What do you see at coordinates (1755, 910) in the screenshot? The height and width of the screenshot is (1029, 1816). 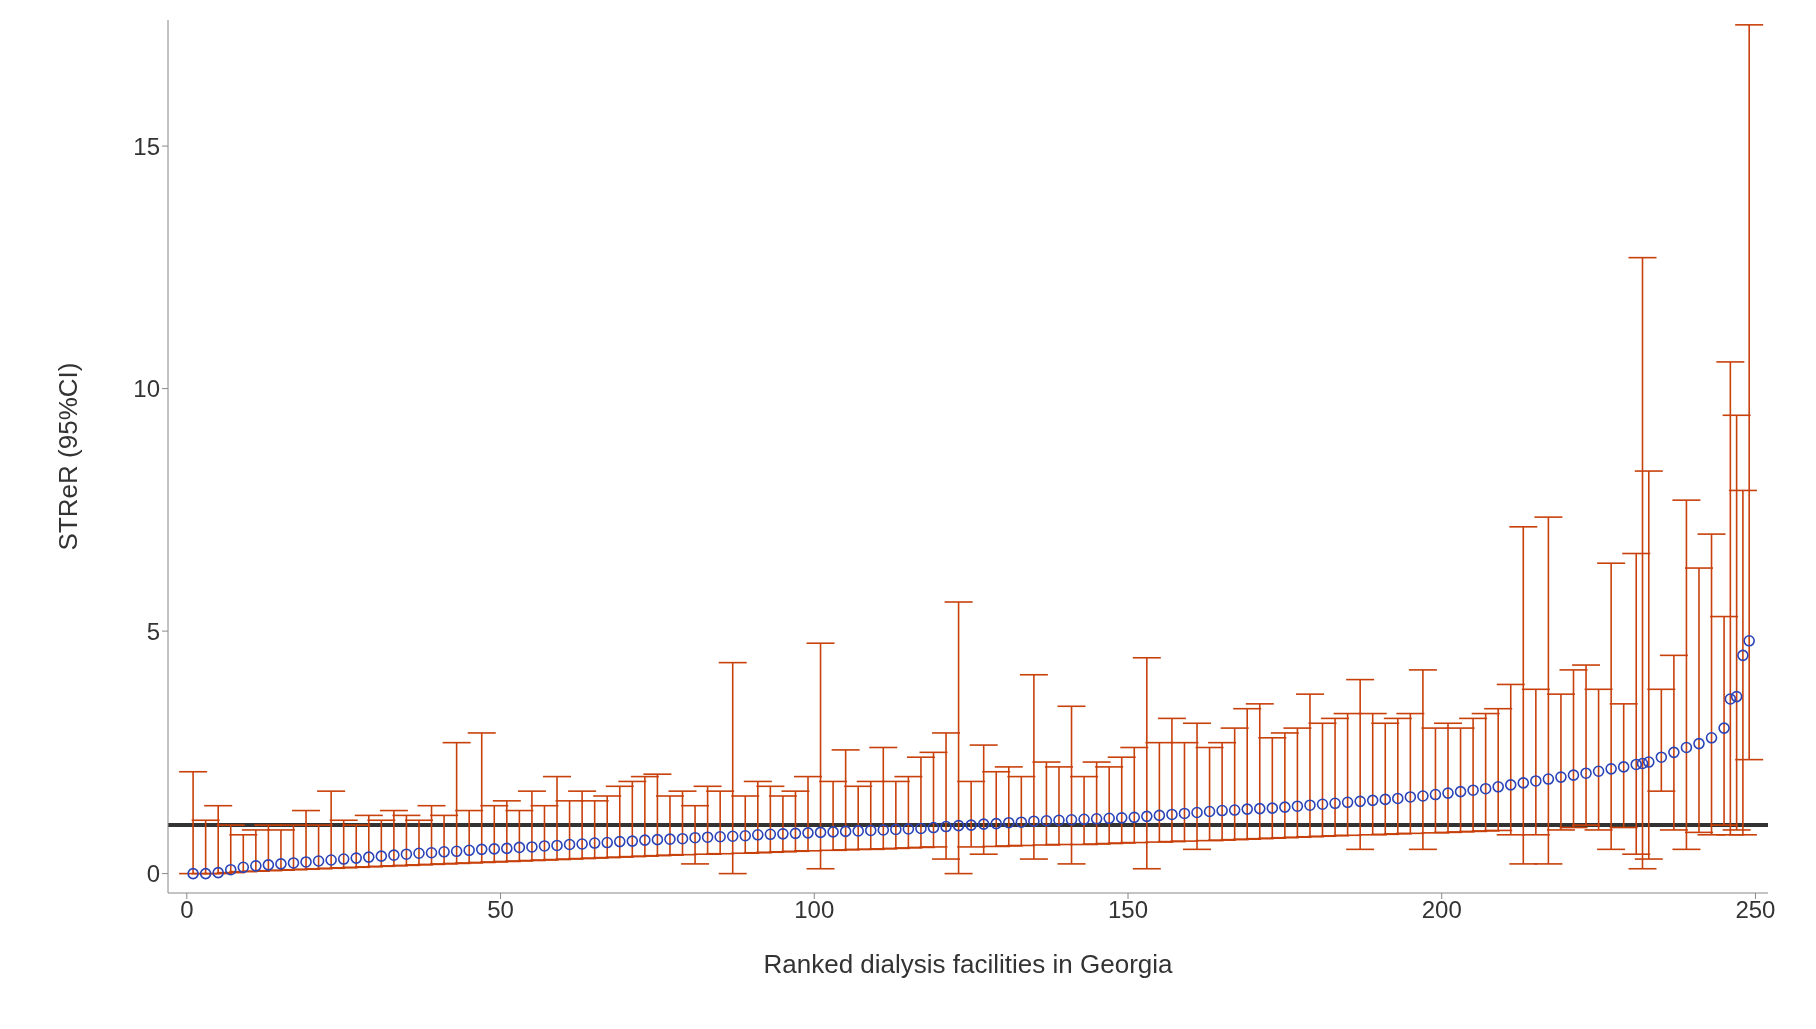 I see `x-tick-label: 250` at bounding box center [1755, 910].